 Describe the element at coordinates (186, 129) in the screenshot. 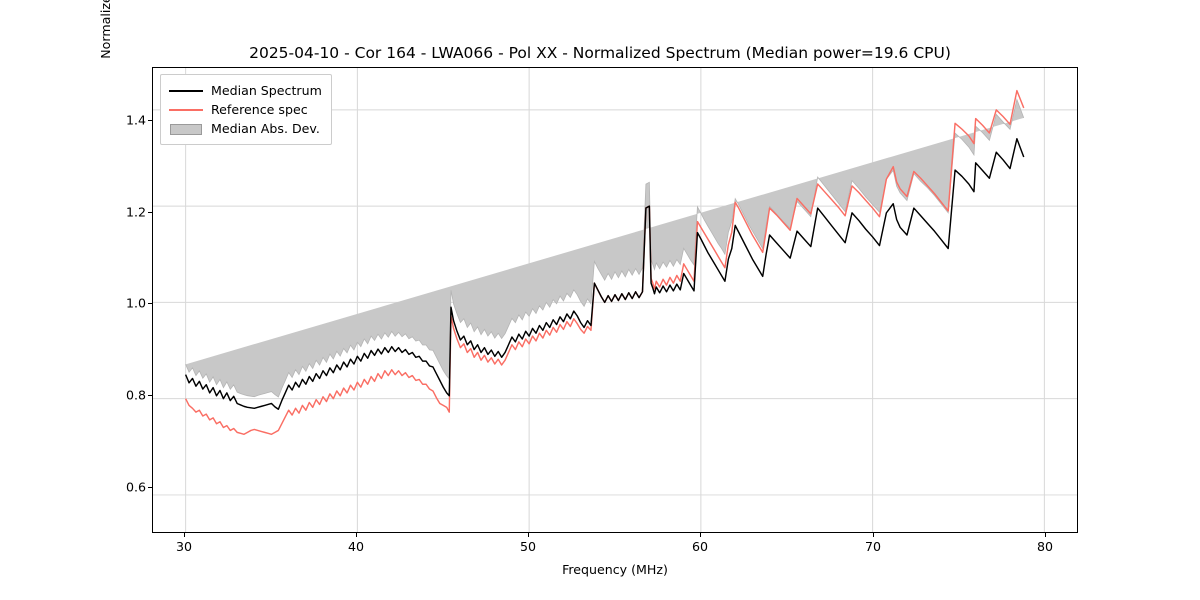

I see `legend-patch-key-icon` at that location.